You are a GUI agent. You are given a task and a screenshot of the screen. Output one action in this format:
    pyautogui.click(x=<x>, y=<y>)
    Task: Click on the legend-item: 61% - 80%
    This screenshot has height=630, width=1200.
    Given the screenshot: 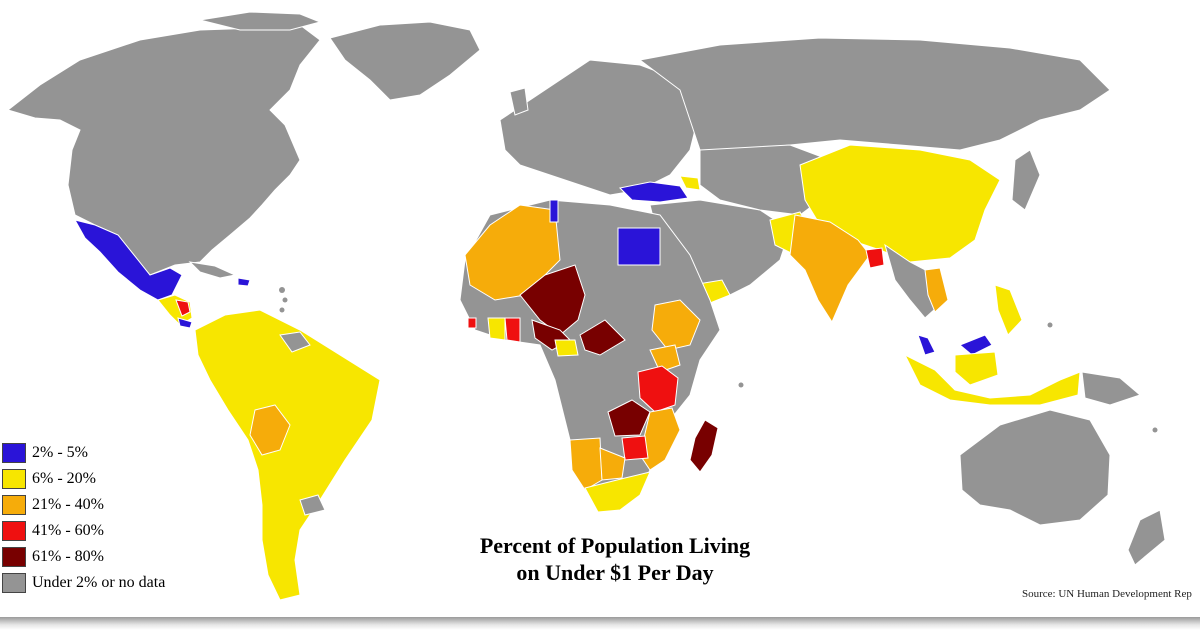 What is the action you would take?
    pyautogui.click(x=83, y=557)
    